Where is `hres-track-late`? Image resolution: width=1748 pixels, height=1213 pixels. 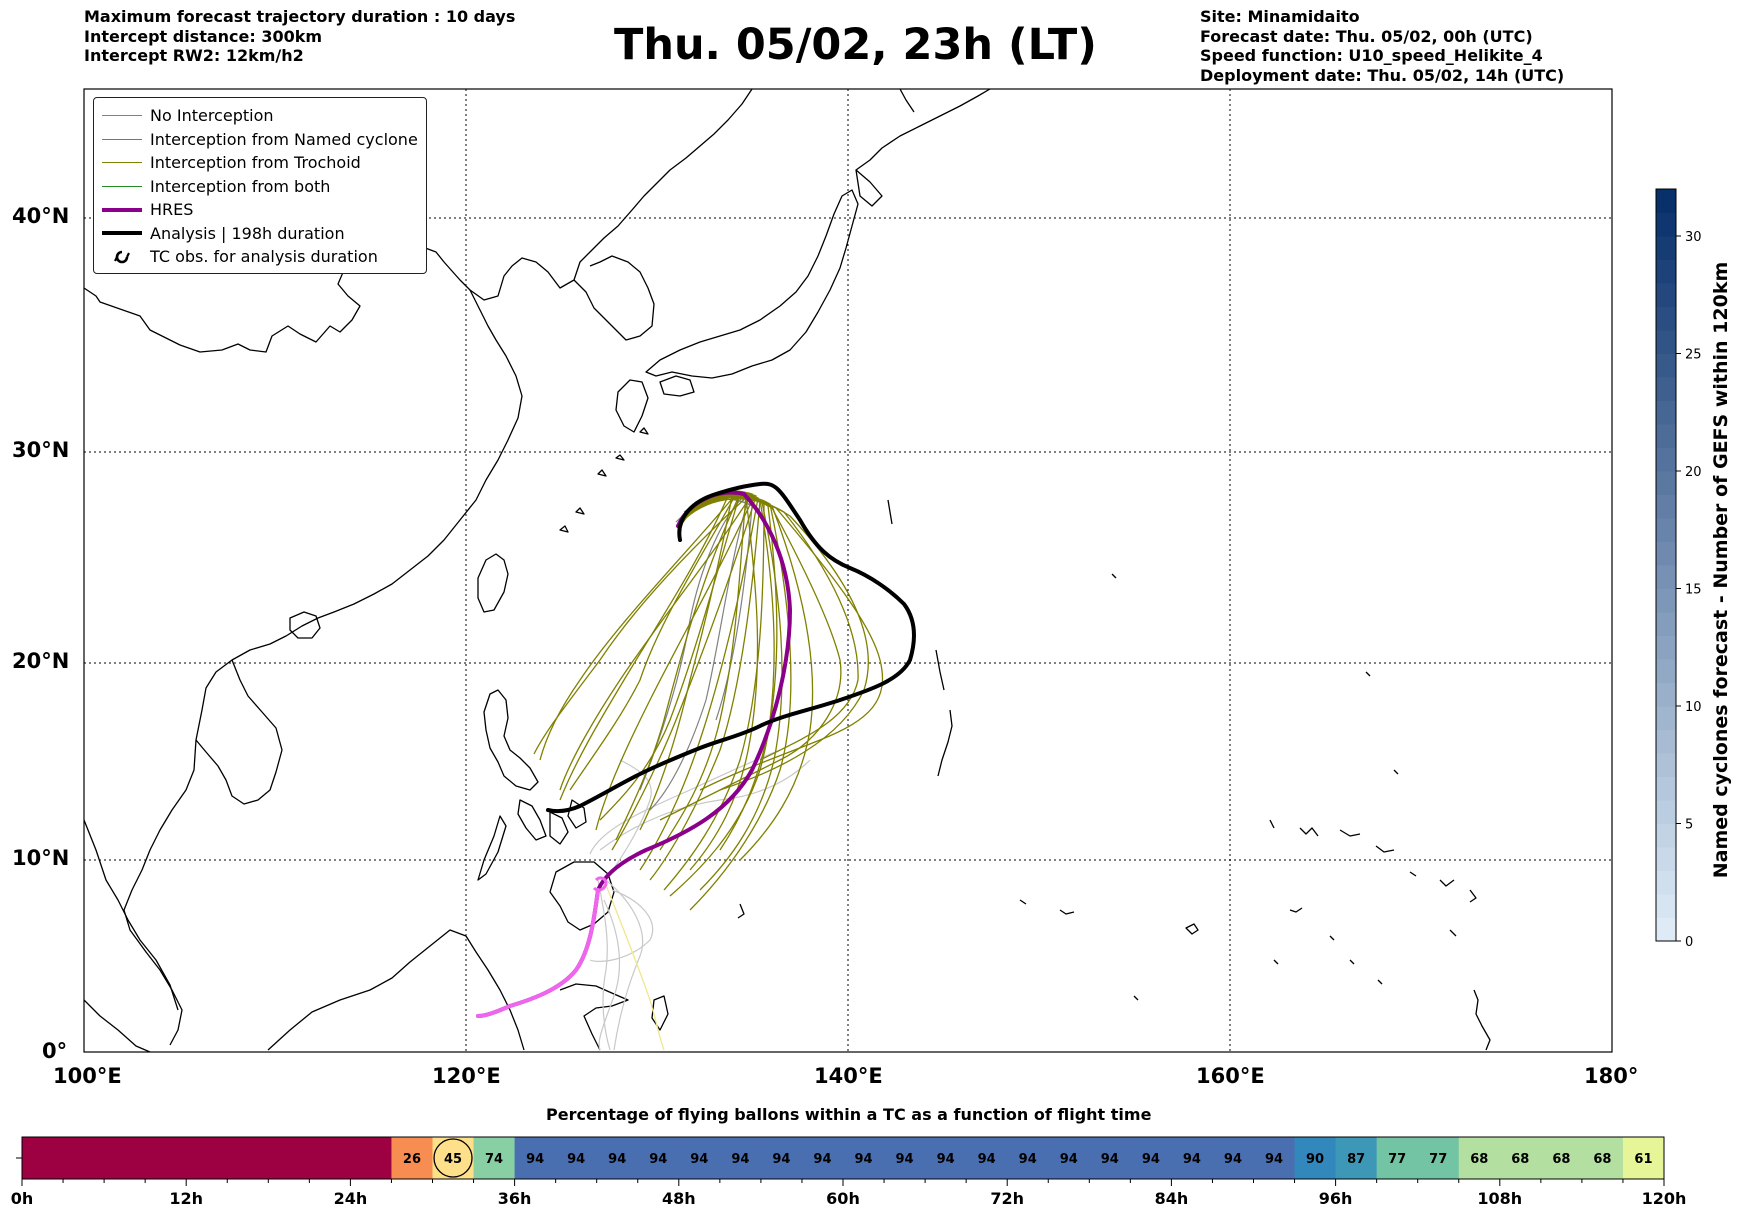
hres-track-late is located at coordinates (538, 953).